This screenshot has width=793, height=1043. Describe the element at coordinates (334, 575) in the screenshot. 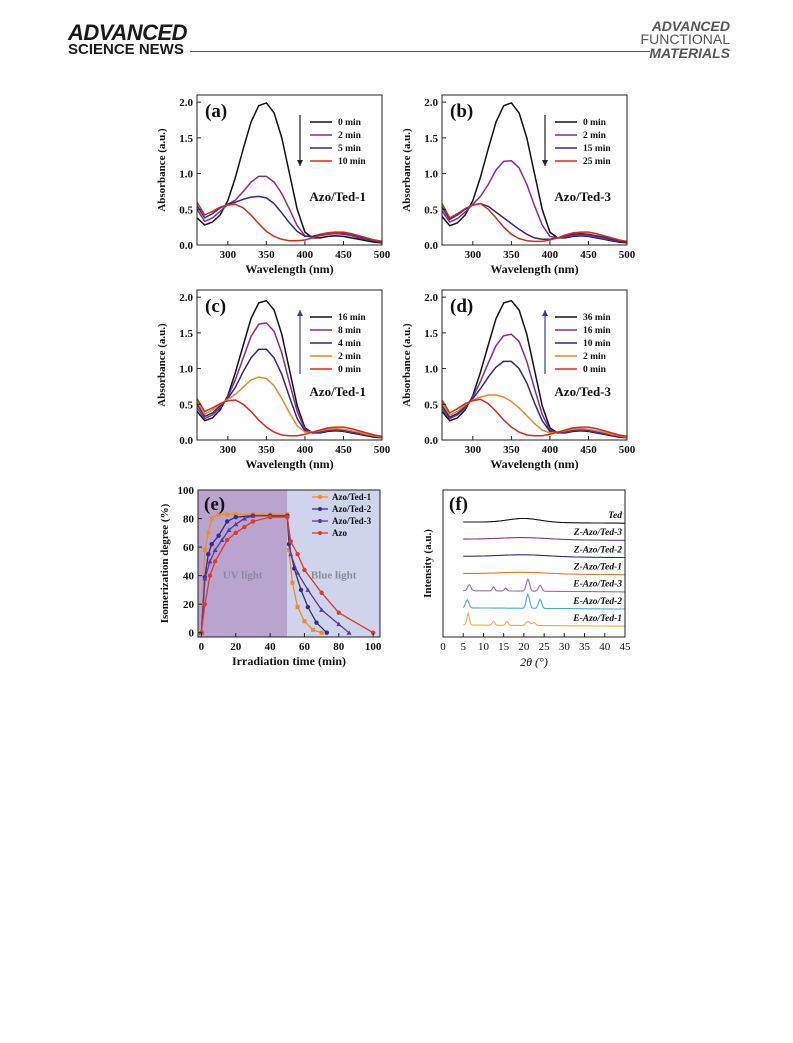

I see `region-label: Blue light` at that location.